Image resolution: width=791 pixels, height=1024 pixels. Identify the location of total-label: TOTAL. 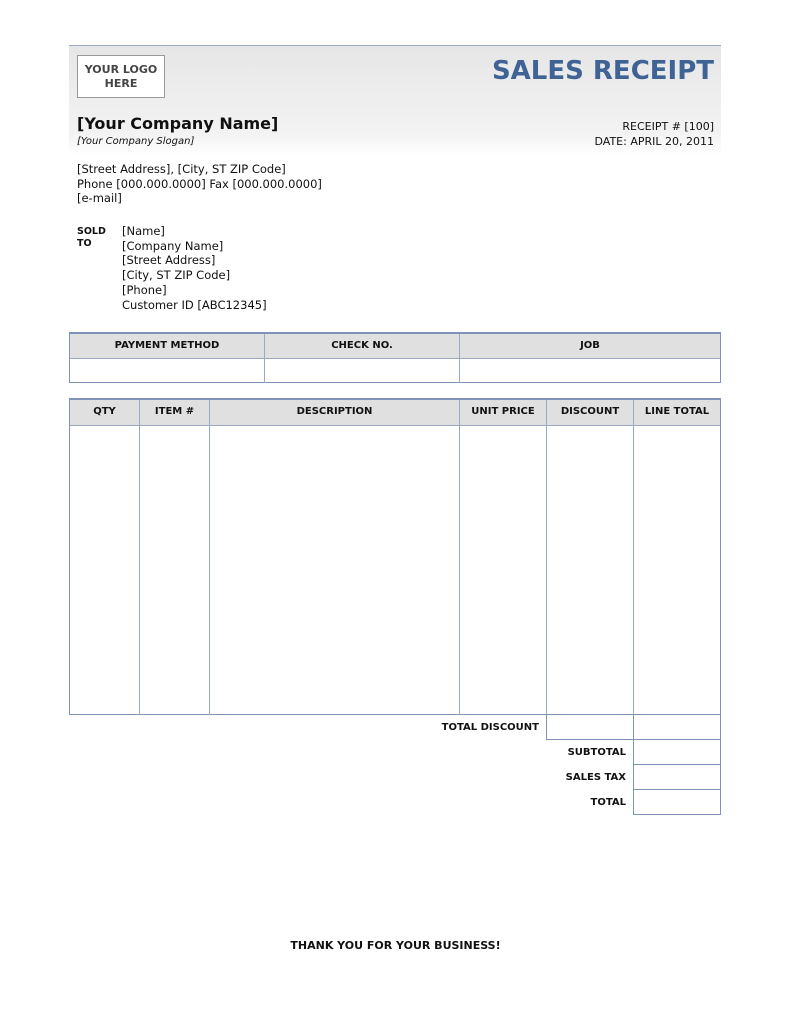
(608, 802).